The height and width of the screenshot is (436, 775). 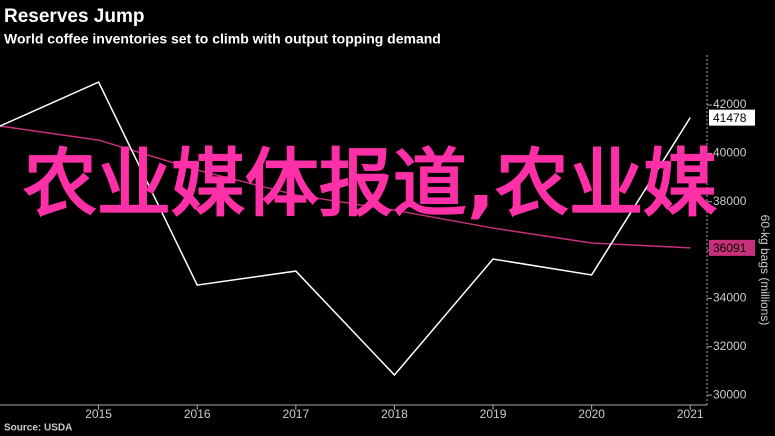 What do you see at coordinates (74, 16) in the screenshot?
I see `chart-title: Reserves Jump` at bounding box center [74, 16].